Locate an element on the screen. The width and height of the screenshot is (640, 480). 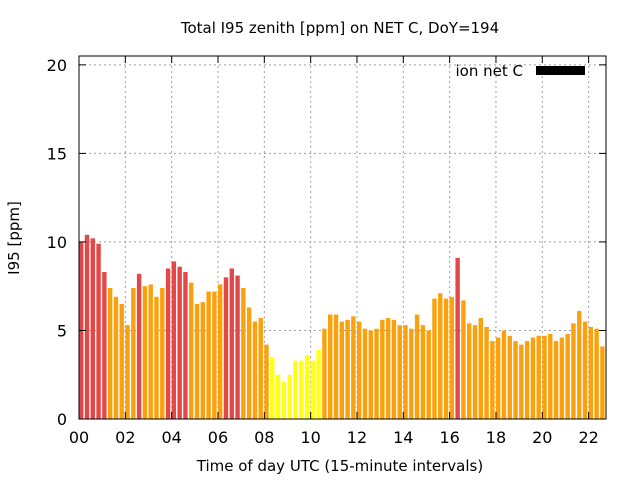
legend-swatch is located at coordinates (560, 70).